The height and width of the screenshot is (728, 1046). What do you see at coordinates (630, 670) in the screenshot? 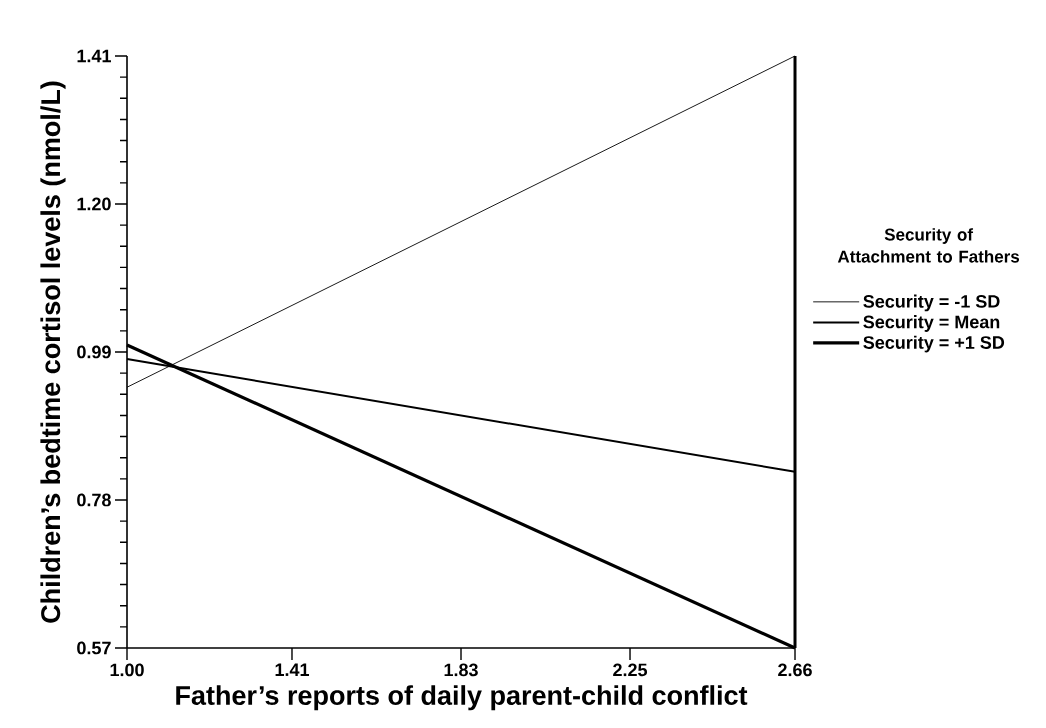
I see `x-tick-label: 2.25` at bounding box center [630, 670].